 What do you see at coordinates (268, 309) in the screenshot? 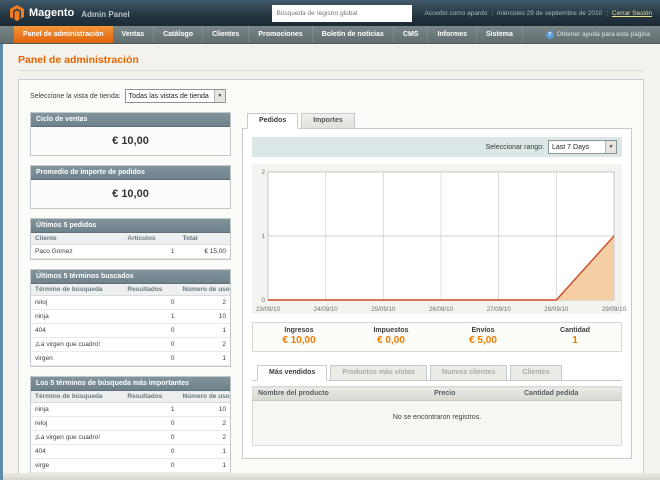
I see `svg-text: 23/09/10` at bounding box center [268, 309].